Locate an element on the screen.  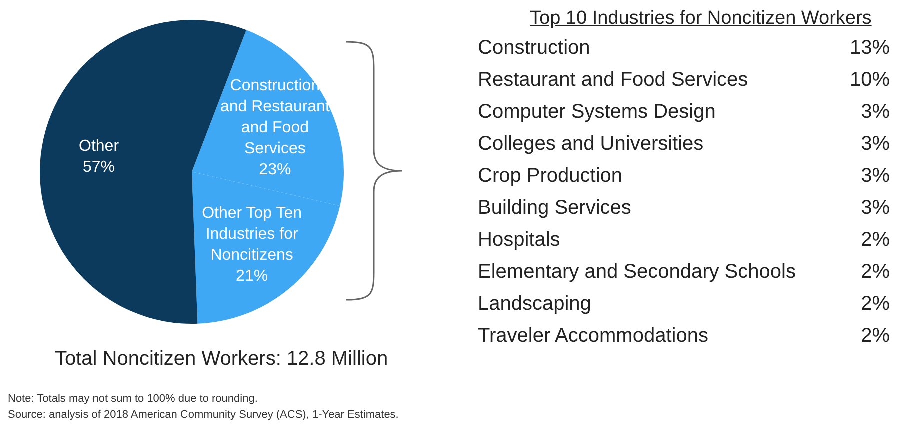
data-label: 23% is located at coordinates (275, 170).